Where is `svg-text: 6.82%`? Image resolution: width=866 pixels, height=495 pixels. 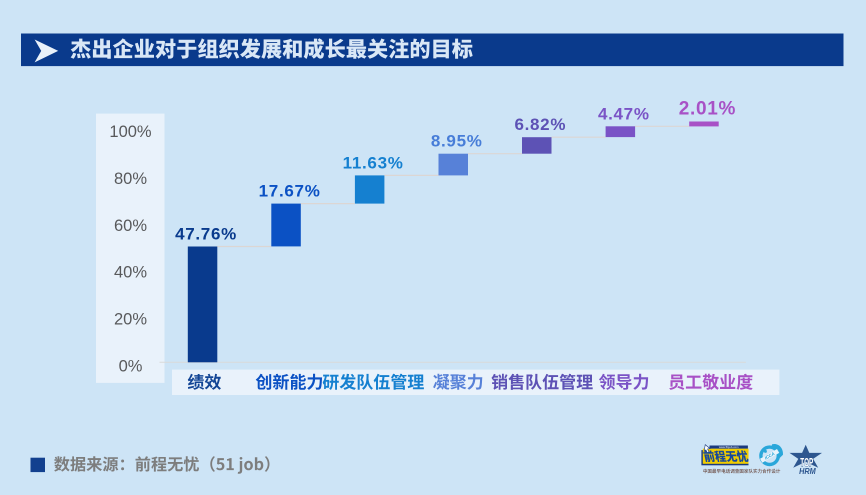 svg-text: 6.82% is located at coordinates (540, 124).